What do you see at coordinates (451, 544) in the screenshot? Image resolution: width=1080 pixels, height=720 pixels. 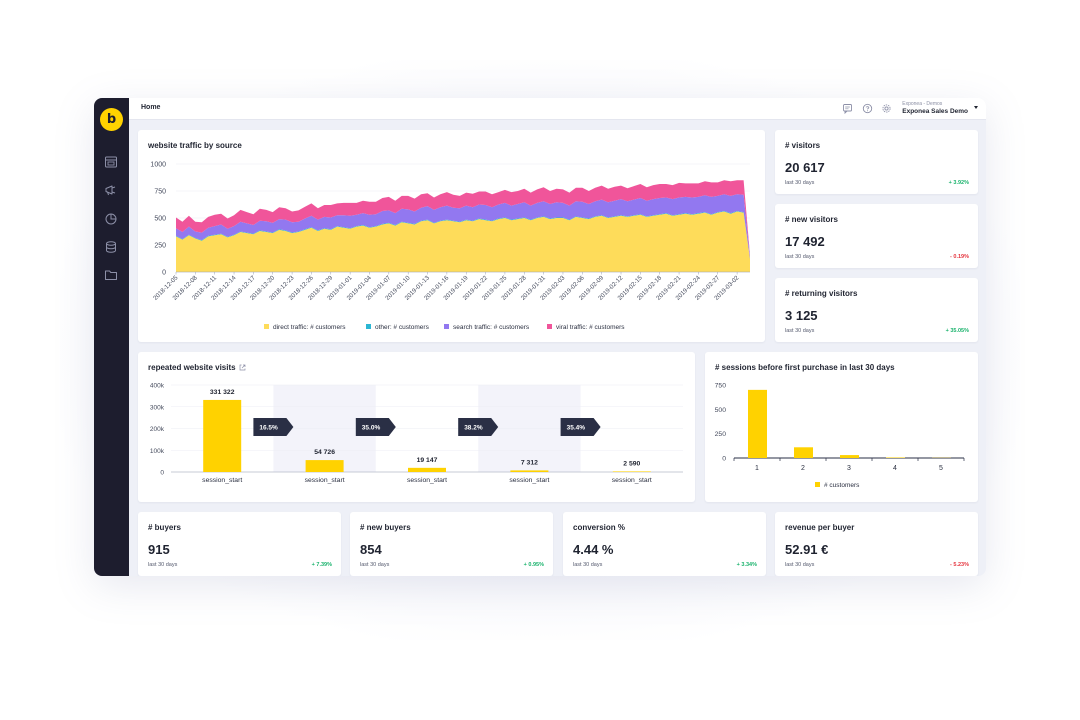 I see `kpi-new-buyers: # new buyers 854 last 30 days + 0.95%` at bounding box center [451, 544].